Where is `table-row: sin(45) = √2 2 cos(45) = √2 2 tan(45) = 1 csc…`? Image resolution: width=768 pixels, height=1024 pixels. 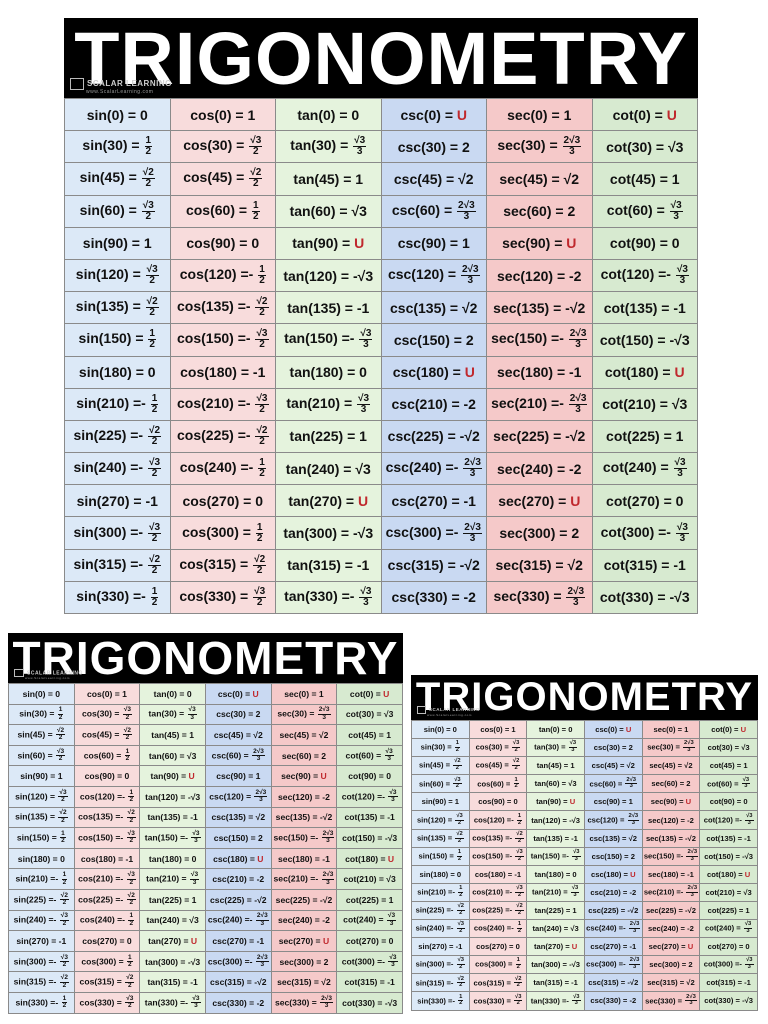
table-row: sin(45) = √2 2 cos(45) = √2 2 tan(45) = 1 csc… is located at coordinates (584, 766).